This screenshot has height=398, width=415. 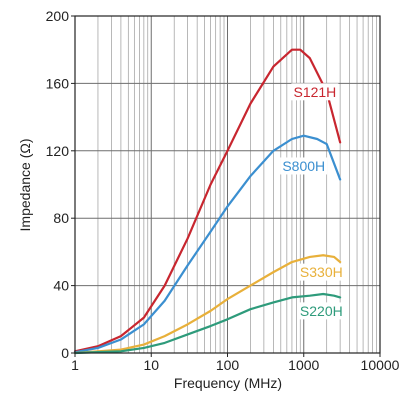 I want to click on series-label-bg-s220h, so click(x=321, y=311).